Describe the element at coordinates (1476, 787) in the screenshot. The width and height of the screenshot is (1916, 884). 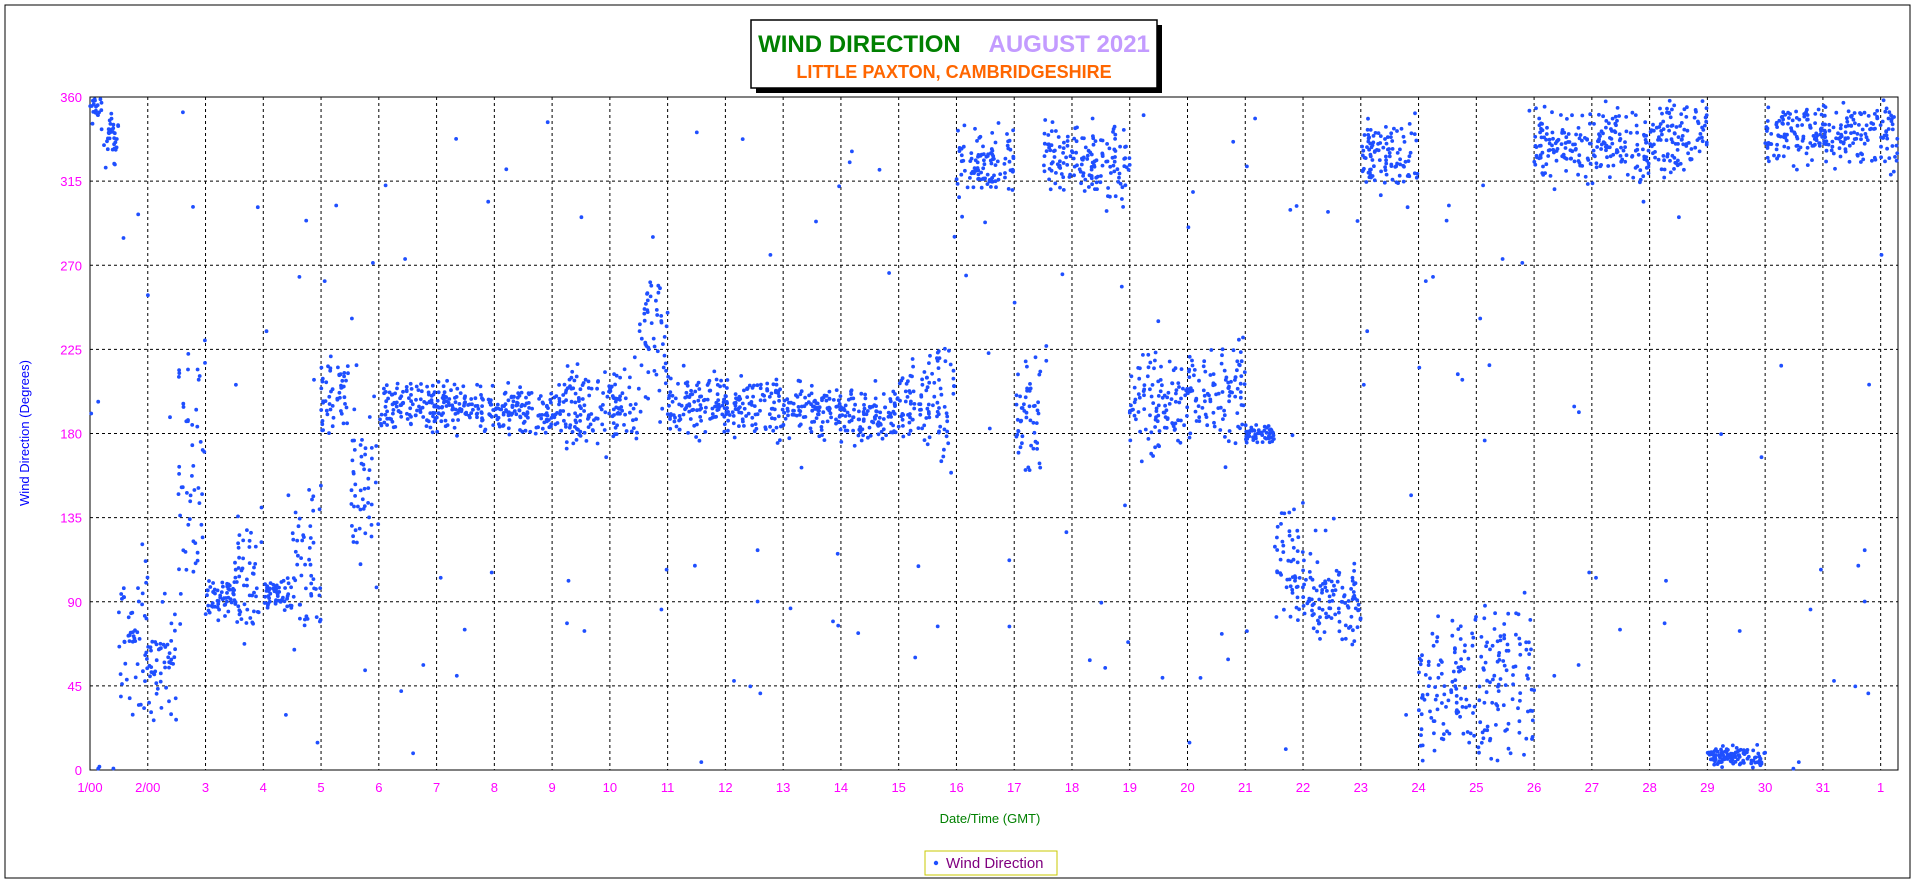
I see `x-tick-label: 25` at that location.